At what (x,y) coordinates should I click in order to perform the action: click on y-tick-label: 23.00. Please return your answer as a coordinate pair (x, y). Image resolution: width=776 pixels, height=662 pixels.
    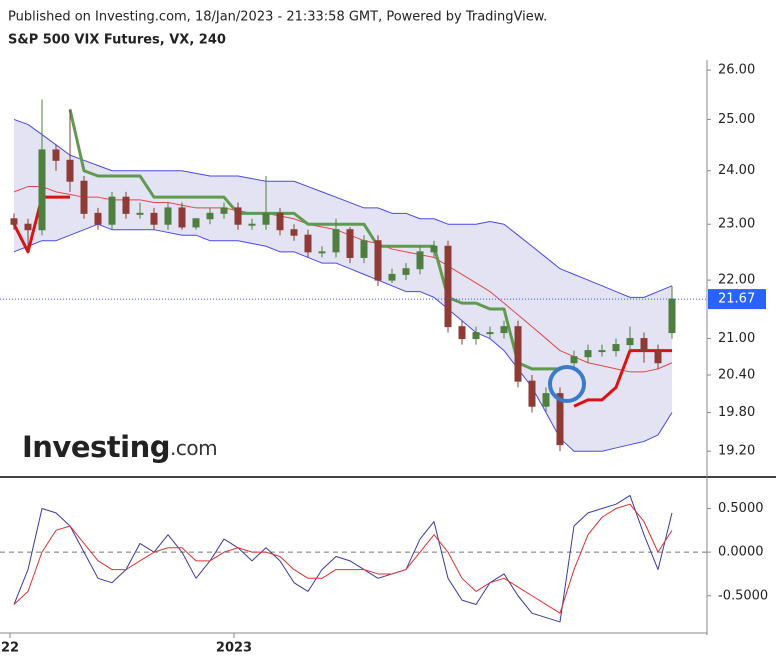
    Looking at the image, I should click on (736, 224).